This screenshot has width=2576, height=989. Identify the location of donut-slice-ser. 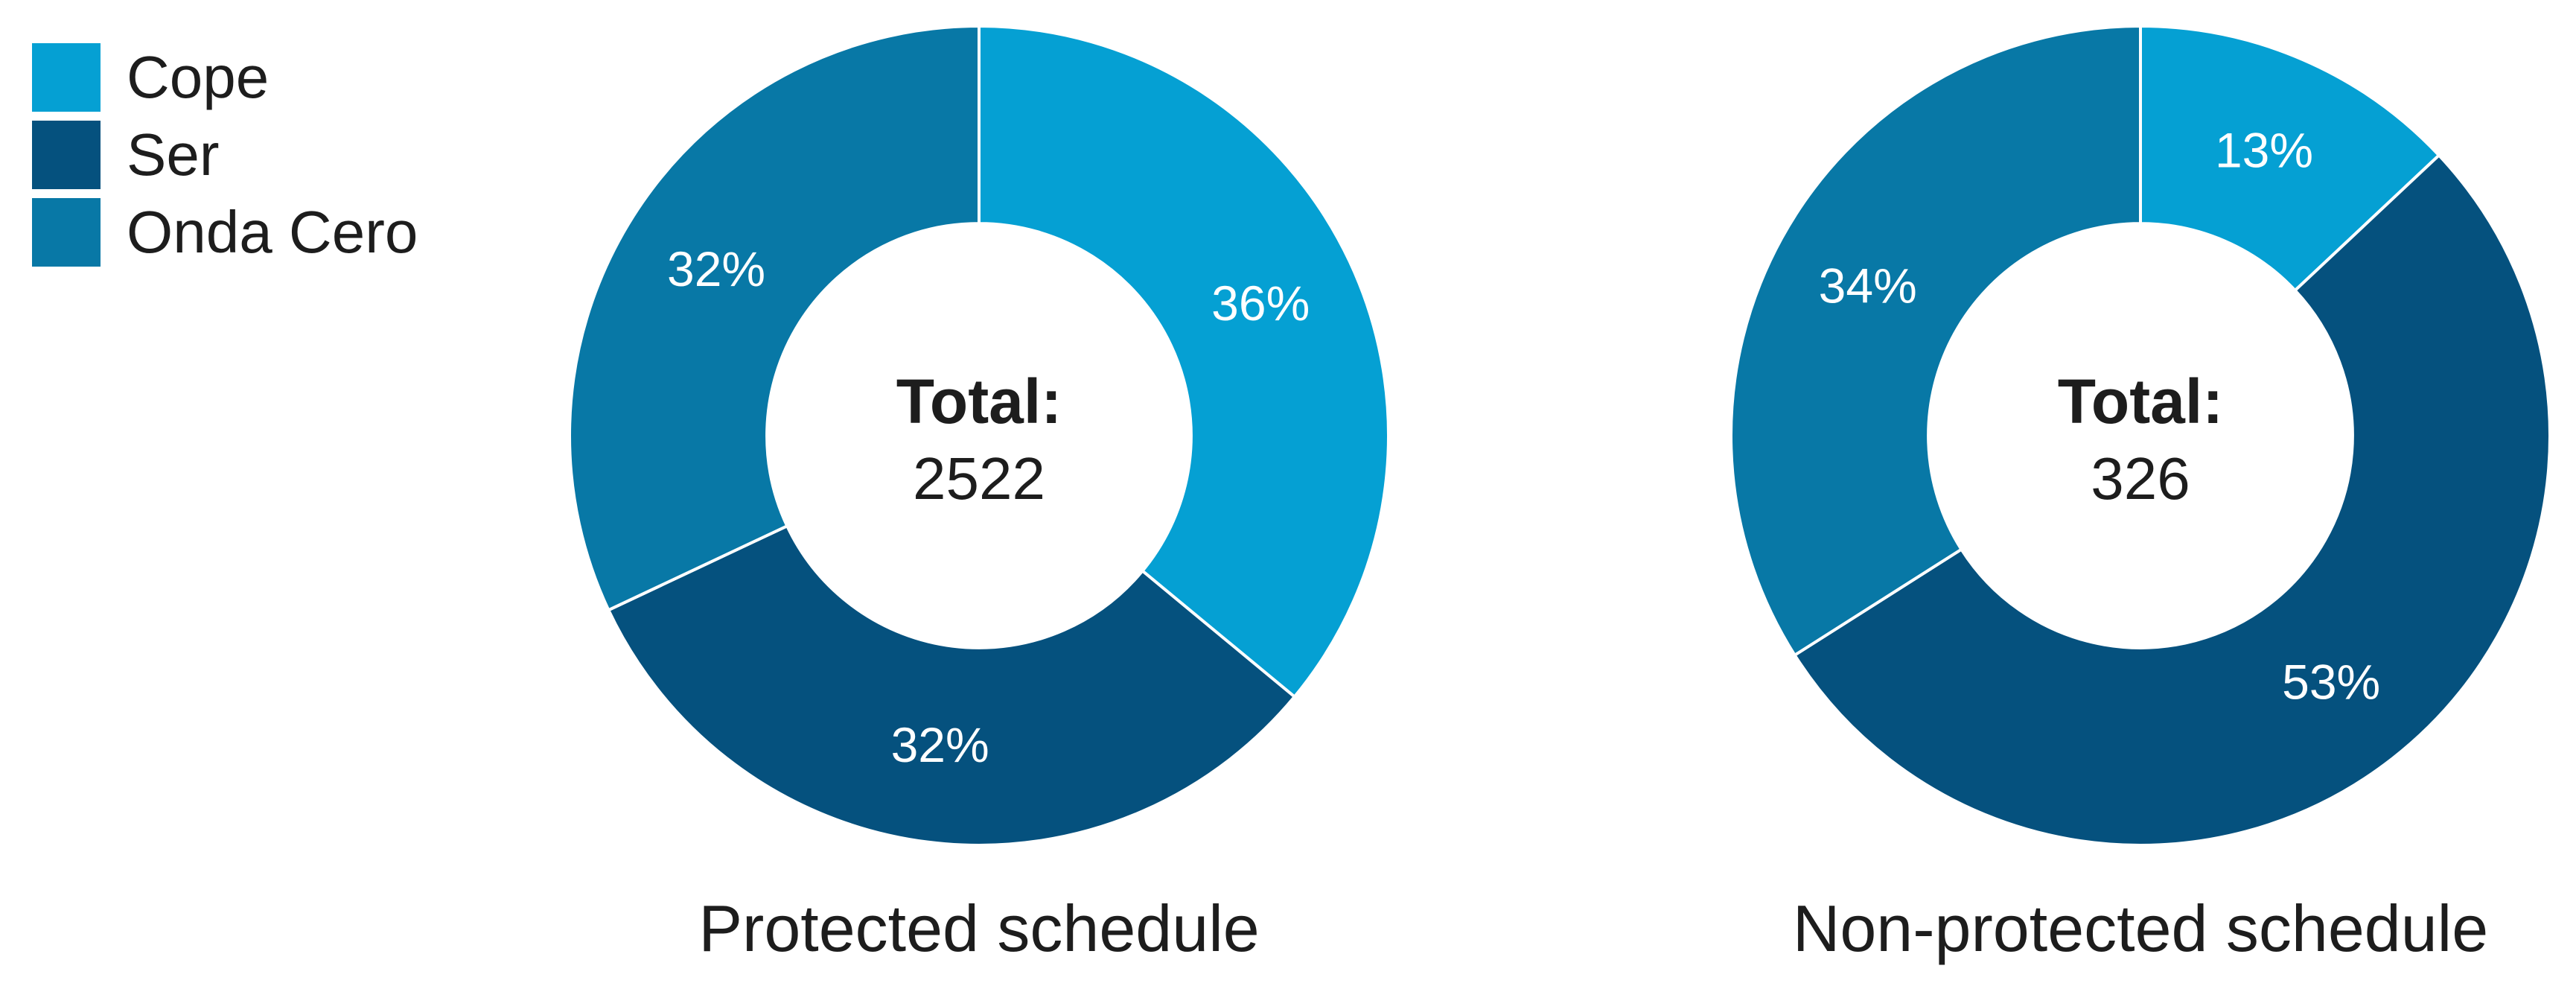
(952, 685).